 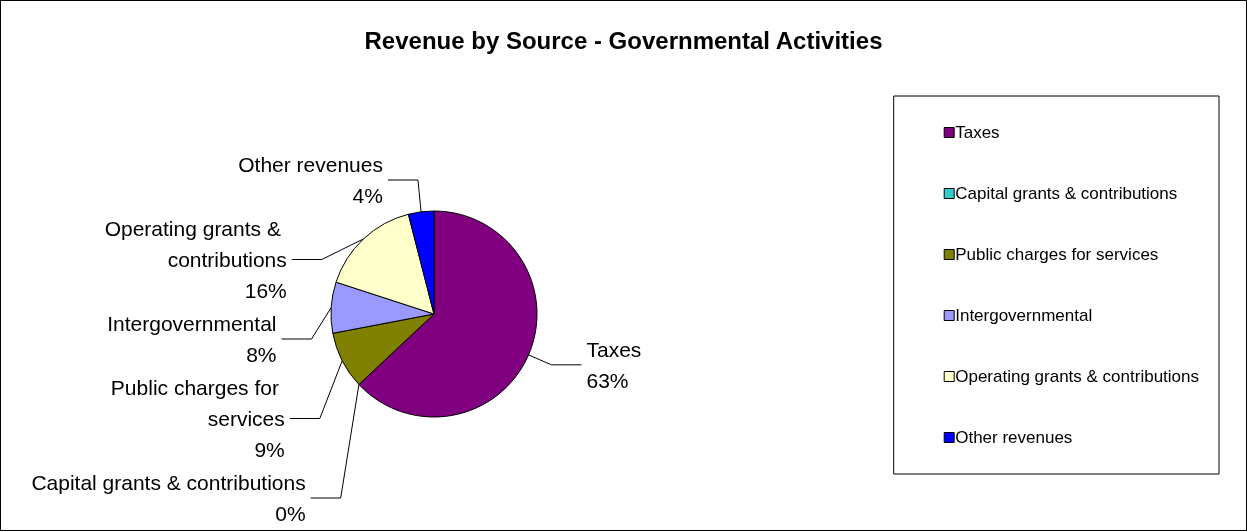 What do you see at coordinates (197, 403) in the screenshot?
I see `slice-label: Public charges for services` at bounding box center [197, 403].